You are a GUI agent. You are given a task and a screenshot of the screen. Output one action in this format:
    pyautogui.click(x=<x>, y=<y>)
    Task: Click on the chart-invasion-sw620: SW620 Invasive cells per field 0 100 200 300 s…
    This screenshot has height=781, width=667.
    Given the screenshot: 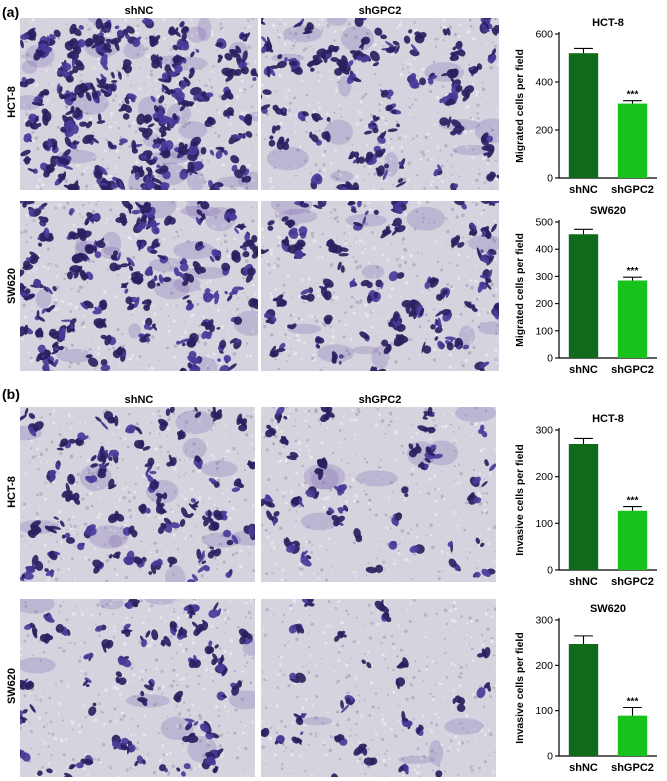 What is the action you would take?
    pyautogui.click(x=585, y=688)
    